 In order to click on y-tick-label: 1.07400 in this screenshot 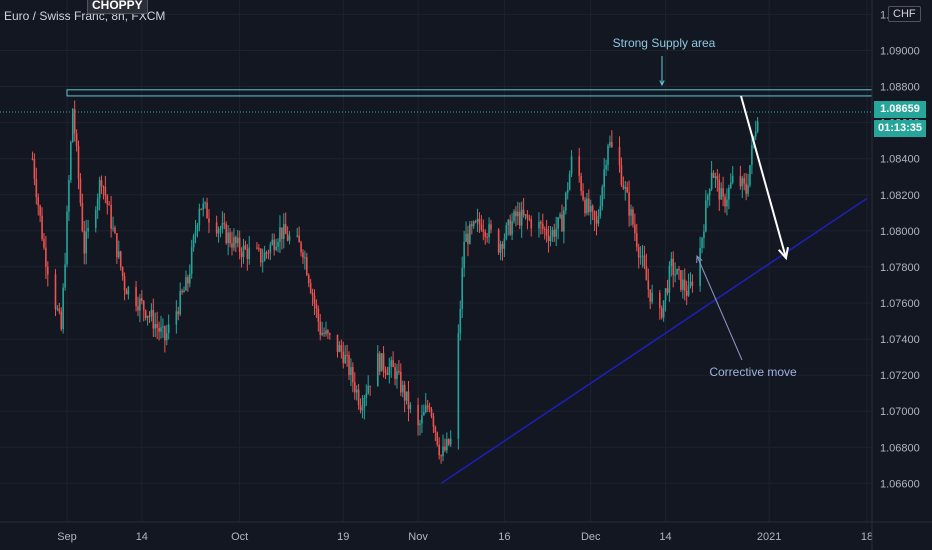, I will do `click(900, 340)`.